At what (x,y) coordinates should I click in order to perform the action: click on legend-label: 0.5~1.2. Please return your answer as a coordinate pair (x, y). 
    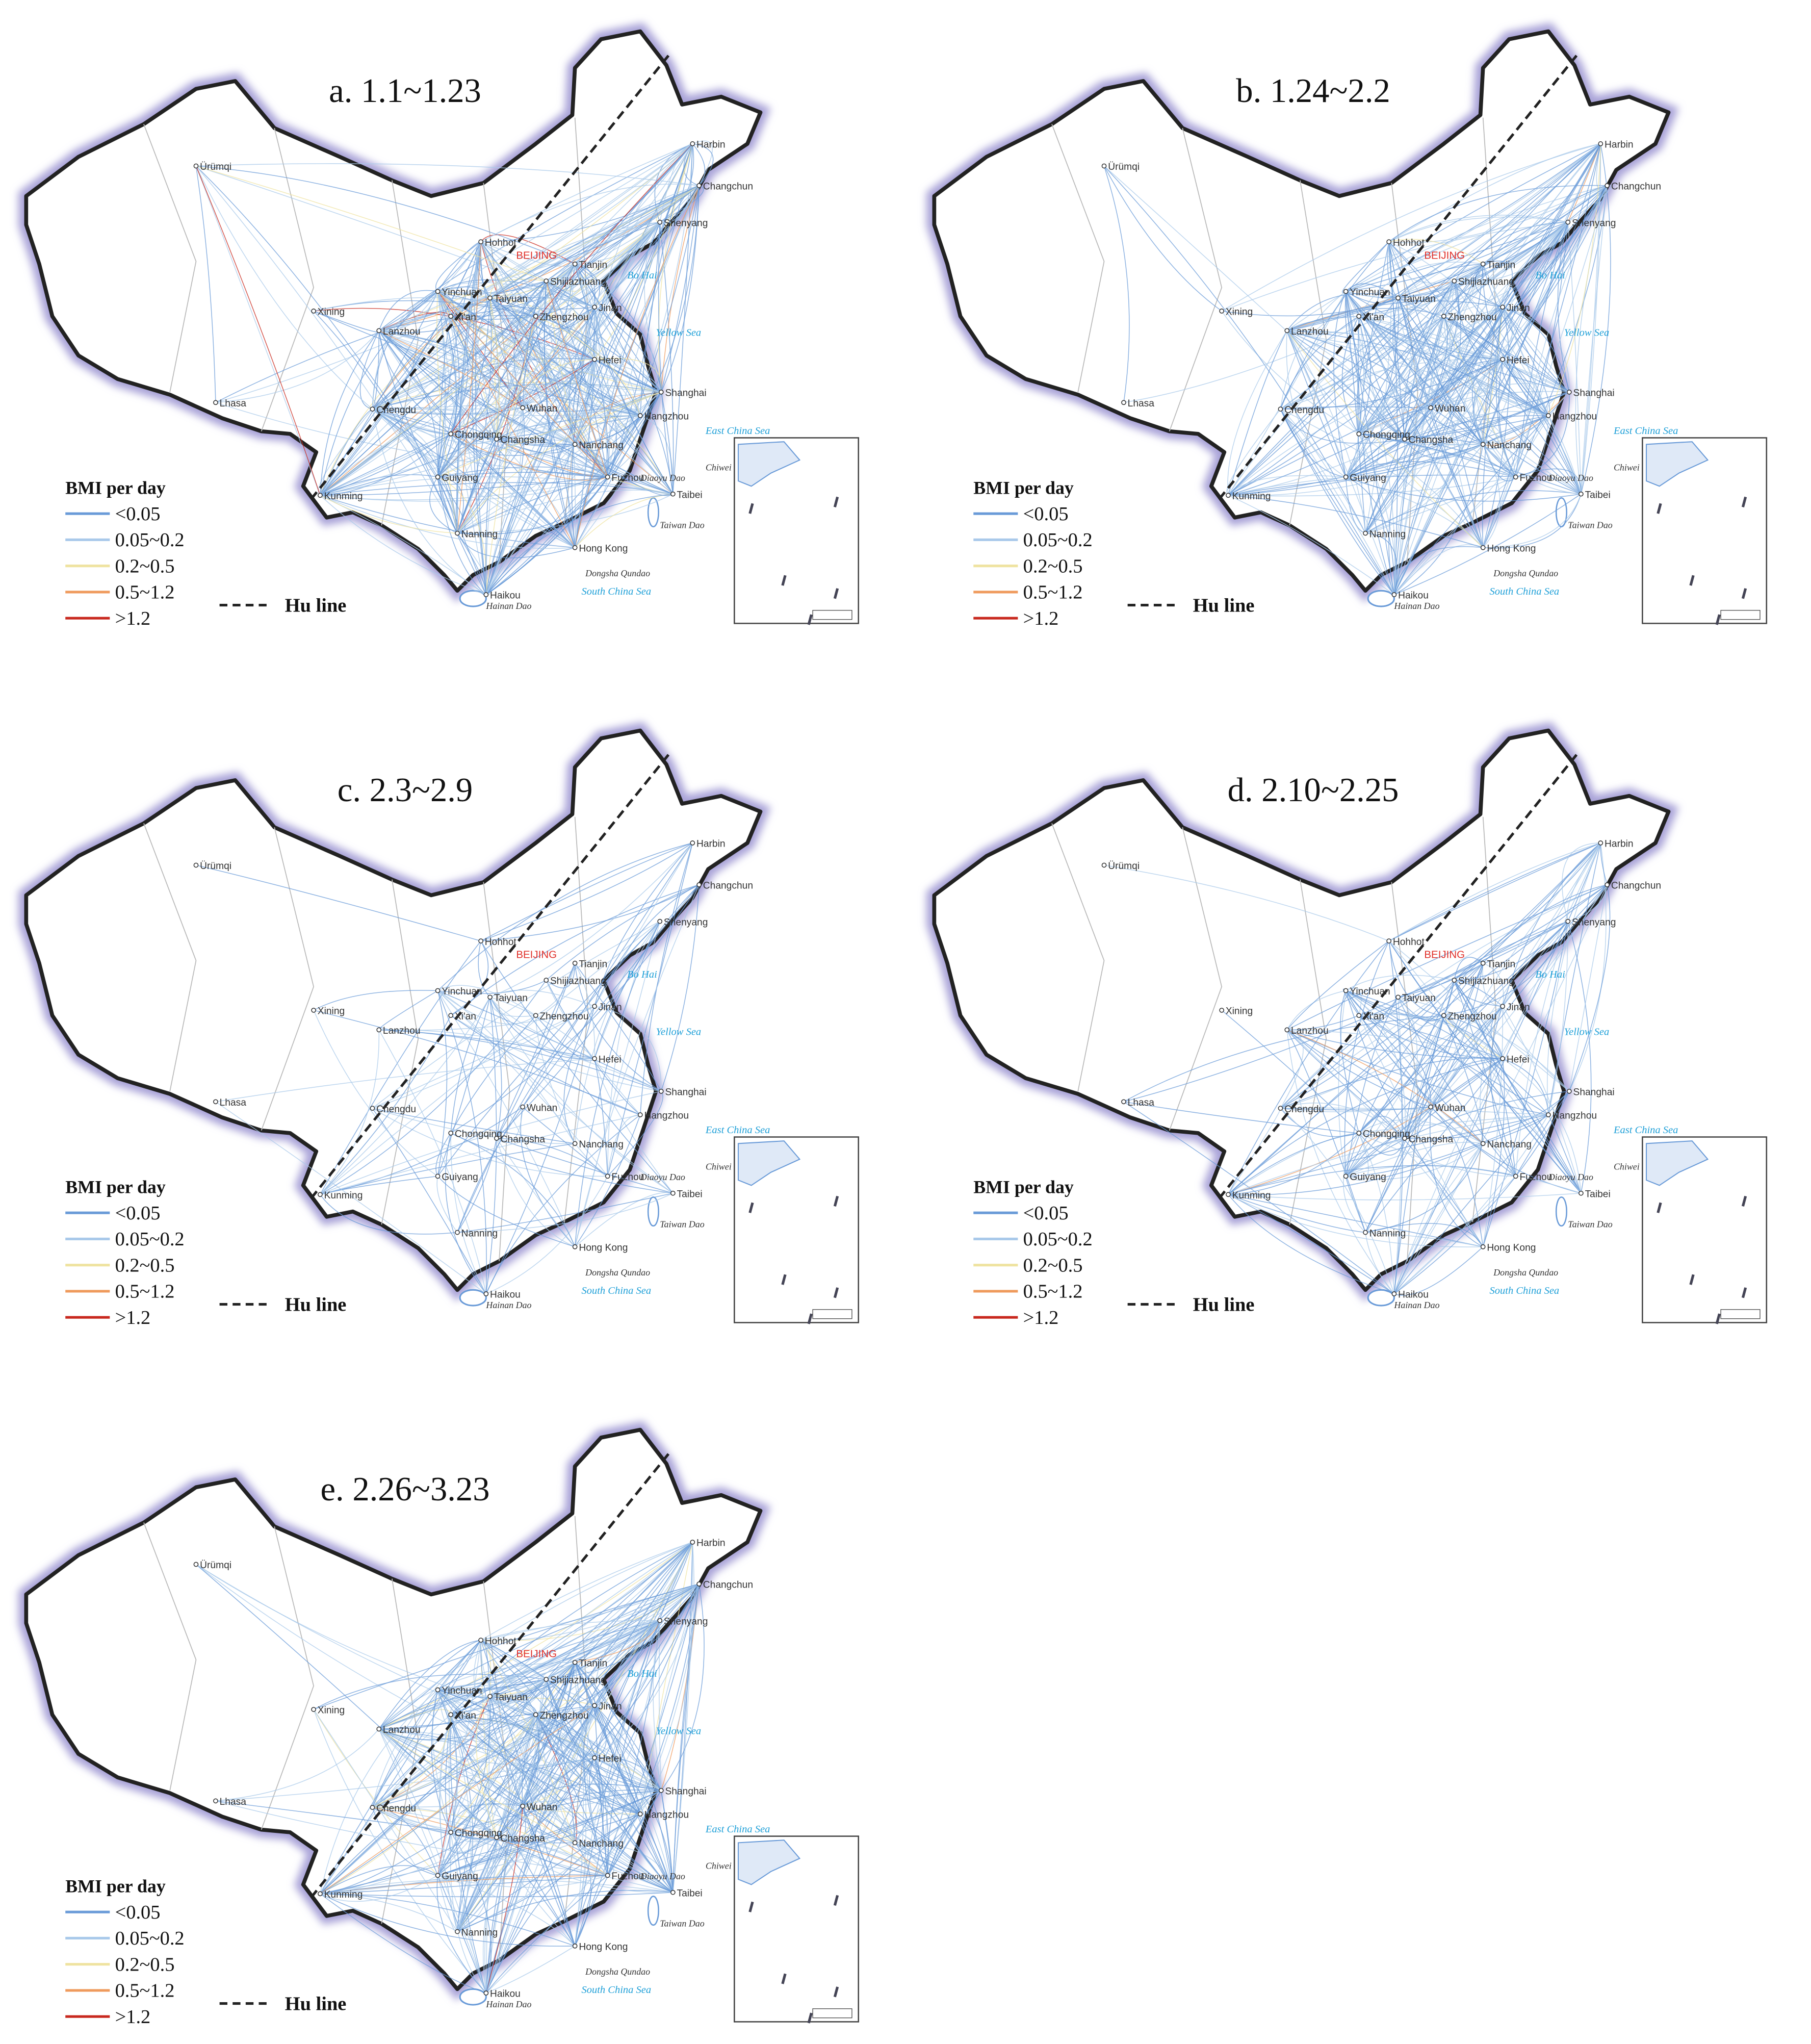
    Looking at the image, I should click on (145, 593).